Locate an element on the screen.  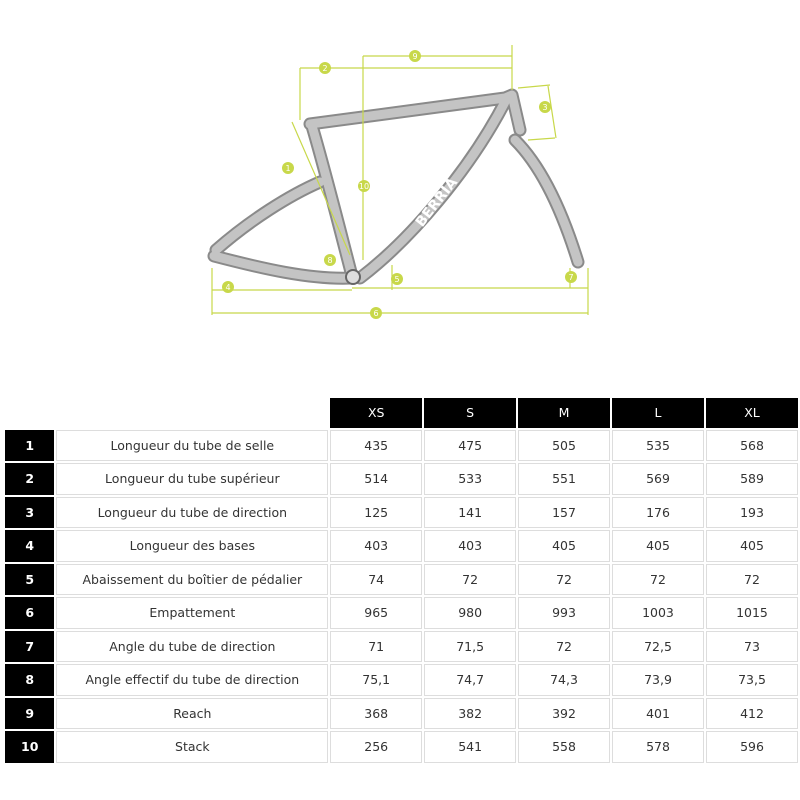
dimension-label: 3 is located at coordinates (544, 107).